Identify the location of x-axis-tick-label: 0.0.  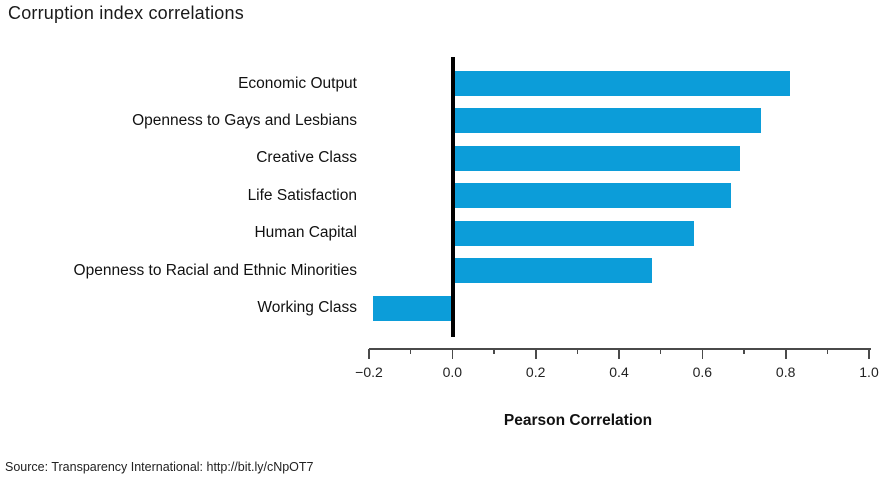
(452, 372).